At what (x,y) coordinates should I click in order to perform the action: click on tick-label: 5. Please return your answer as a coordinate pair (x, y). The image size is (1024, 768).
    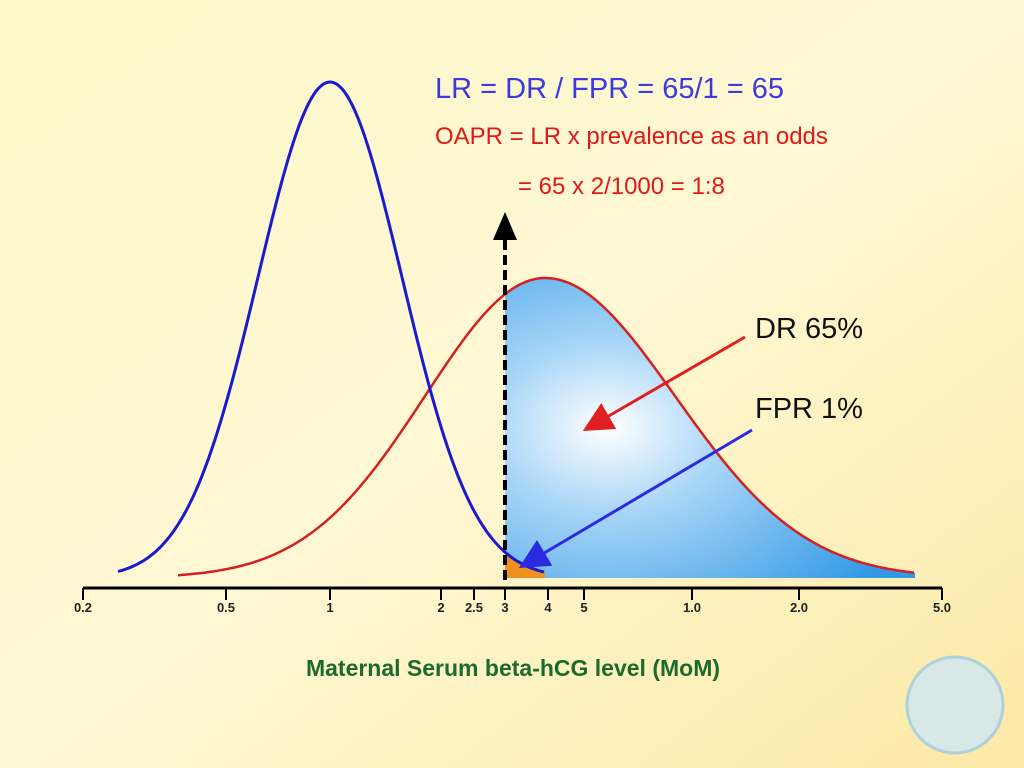
    Looking at the image, I should click on (583, 607).